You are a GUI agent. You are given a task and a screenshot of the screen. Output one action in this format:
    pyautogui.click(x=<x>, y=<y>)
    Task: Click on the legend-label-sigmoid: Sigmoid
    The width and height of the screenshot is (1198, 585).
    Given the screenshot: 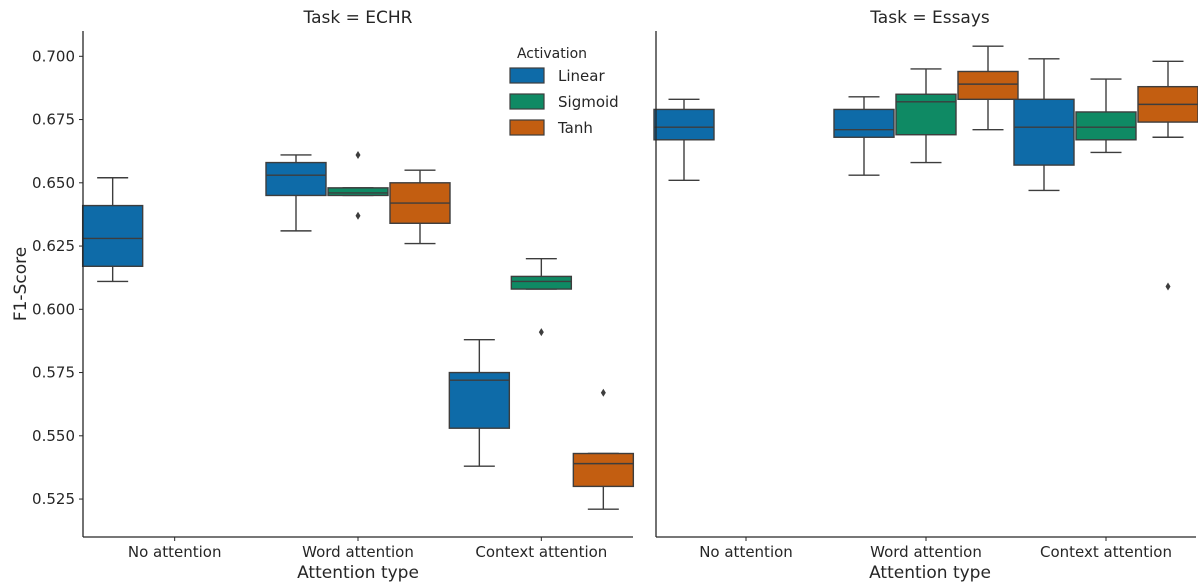 What is the action you would take?
    pyautogui.click(x=588, y=102)
    